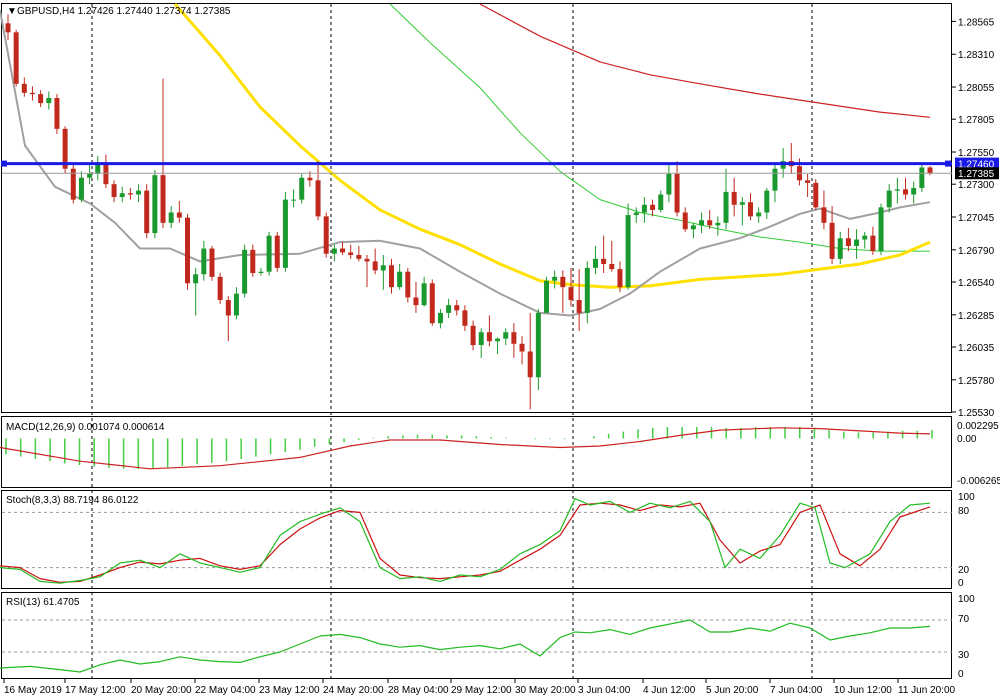 This screenshot has width=1000, height=700. I want to click on time-label: 24 May 20:00, so click(353, 690).